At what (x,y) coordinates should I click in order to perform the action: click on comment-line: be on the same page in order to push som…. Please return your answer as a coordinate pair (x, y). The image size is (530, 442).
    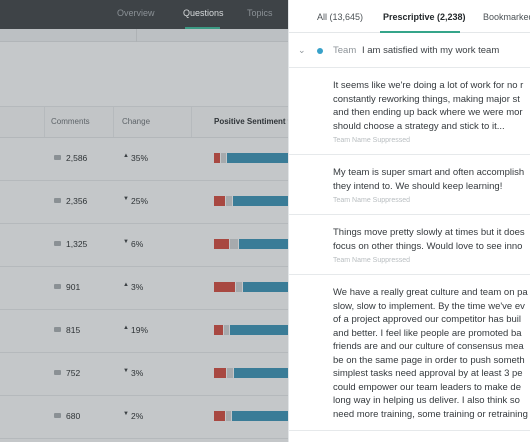
    Looking at the image, I should click on (429, 360).